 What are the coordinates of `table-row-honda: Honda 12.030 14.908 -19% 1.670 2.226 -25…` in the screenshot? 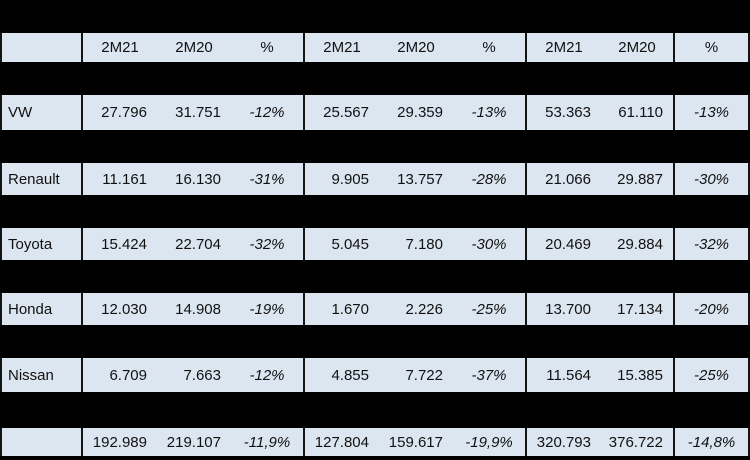 It's located at (375, 309).